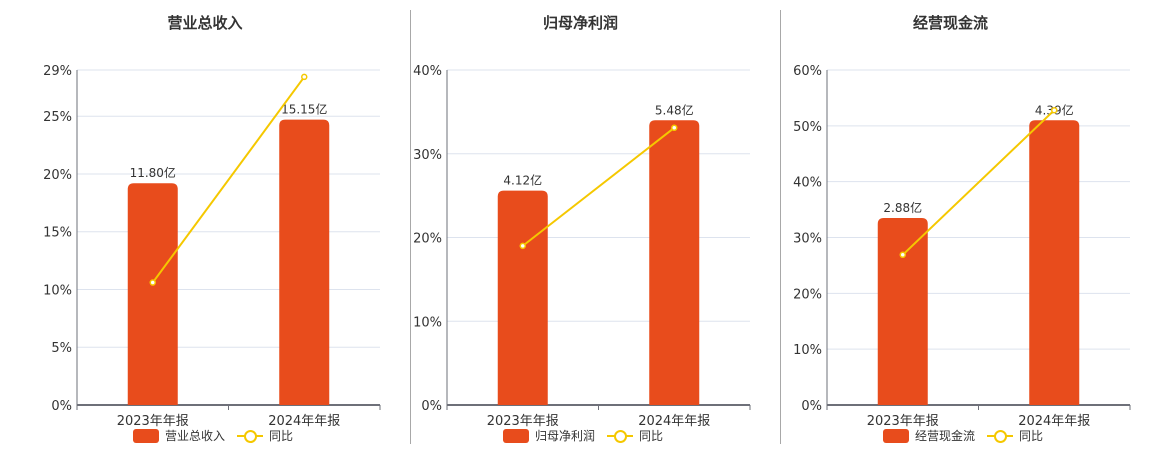  What do you see at coordinates (807, 71) in the screenshot?
I see `y-tick-label: 60%` at bounding box center [807, 71].